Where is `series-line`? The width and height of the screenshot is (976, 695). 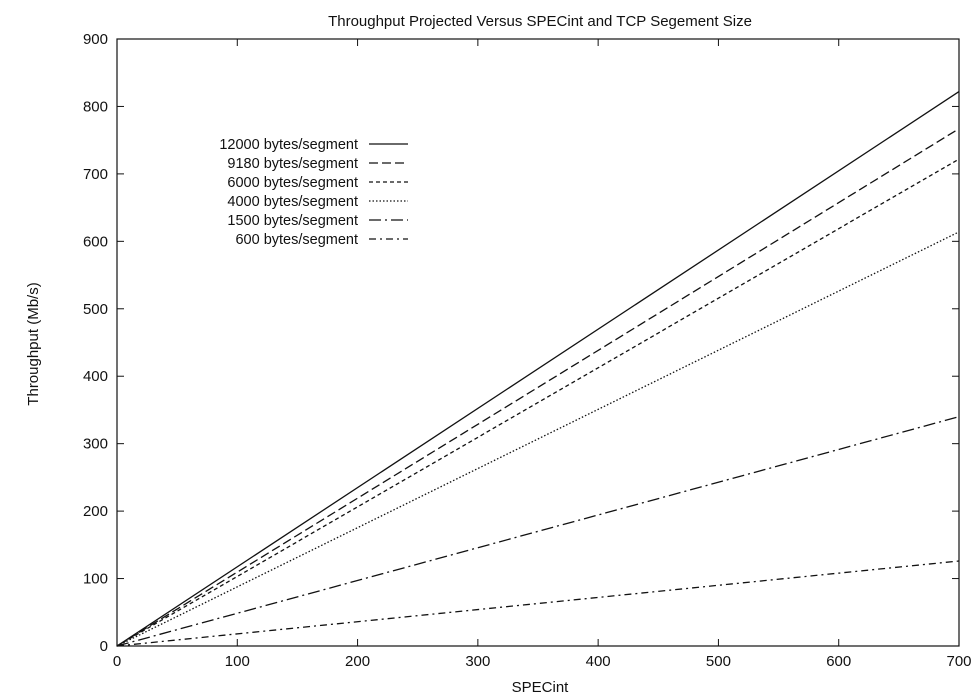 series-line is located at coordinates (538, 603).